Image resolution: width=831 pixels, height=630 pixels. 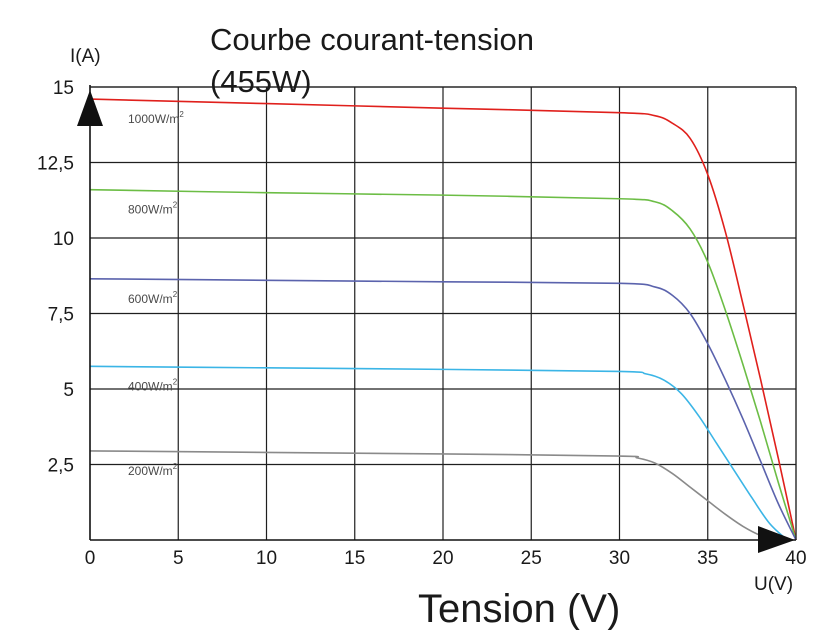 What do you see at coordinates (85, 56) in the screenshot?
I see `y-axis-name: I(A)` at bounding box center [85, 56].